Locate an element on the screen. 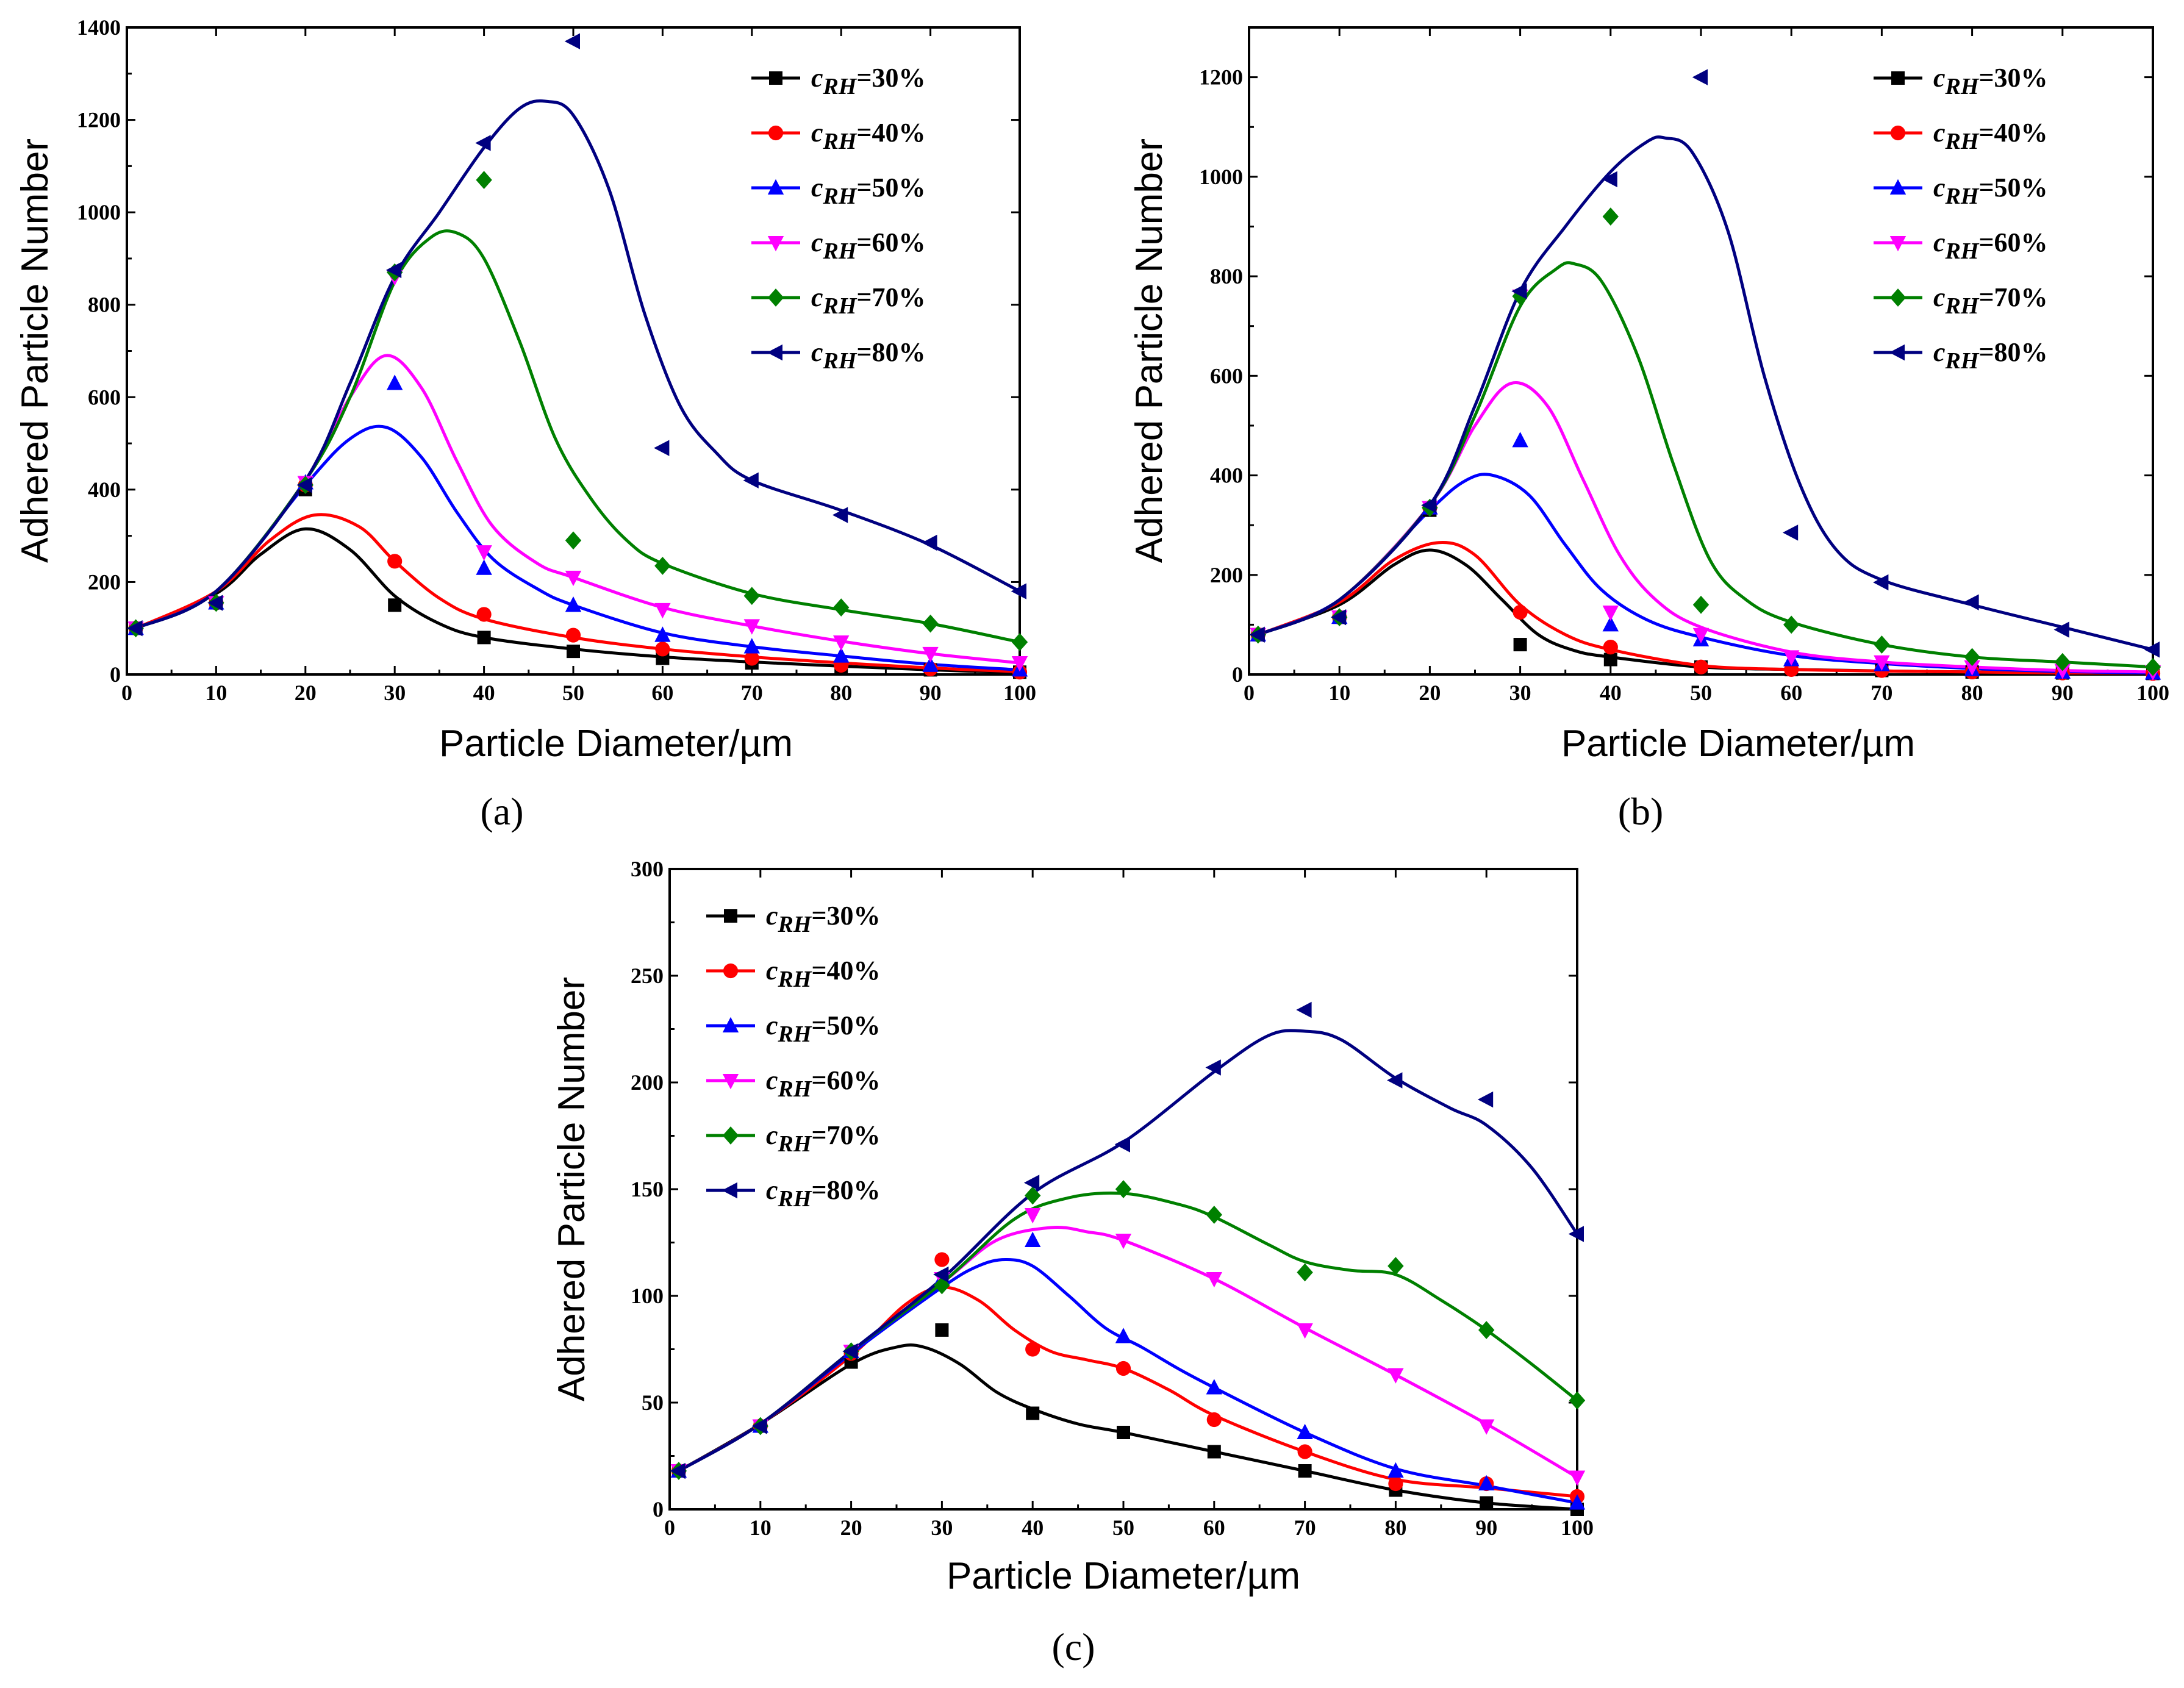  fit-curve-circle is located at coordinates (1127, 1392).